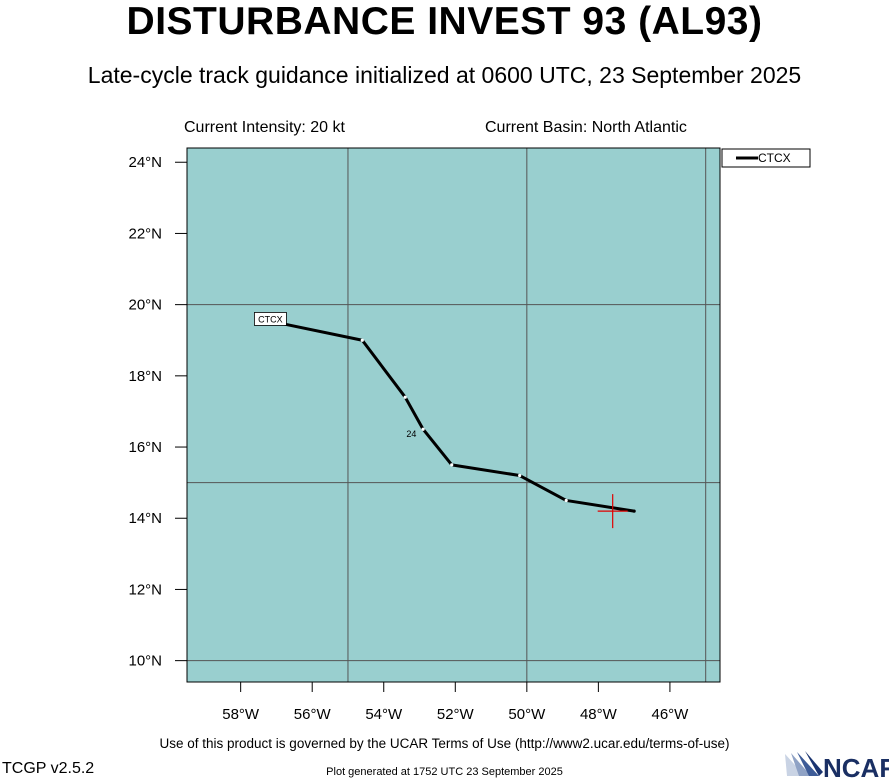 This screenshot has width=889, height=780. Describe the element at coordinates (456, 714) in the screenshot. I see `x-tick-label: 52°W` at that location.